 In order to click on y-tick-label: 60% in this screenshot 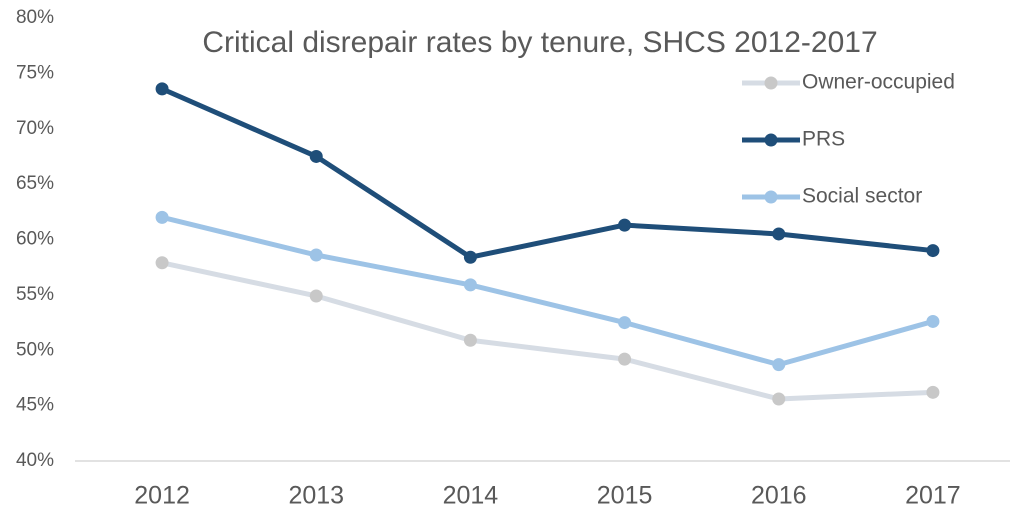, I will do `click(35, 239)`.